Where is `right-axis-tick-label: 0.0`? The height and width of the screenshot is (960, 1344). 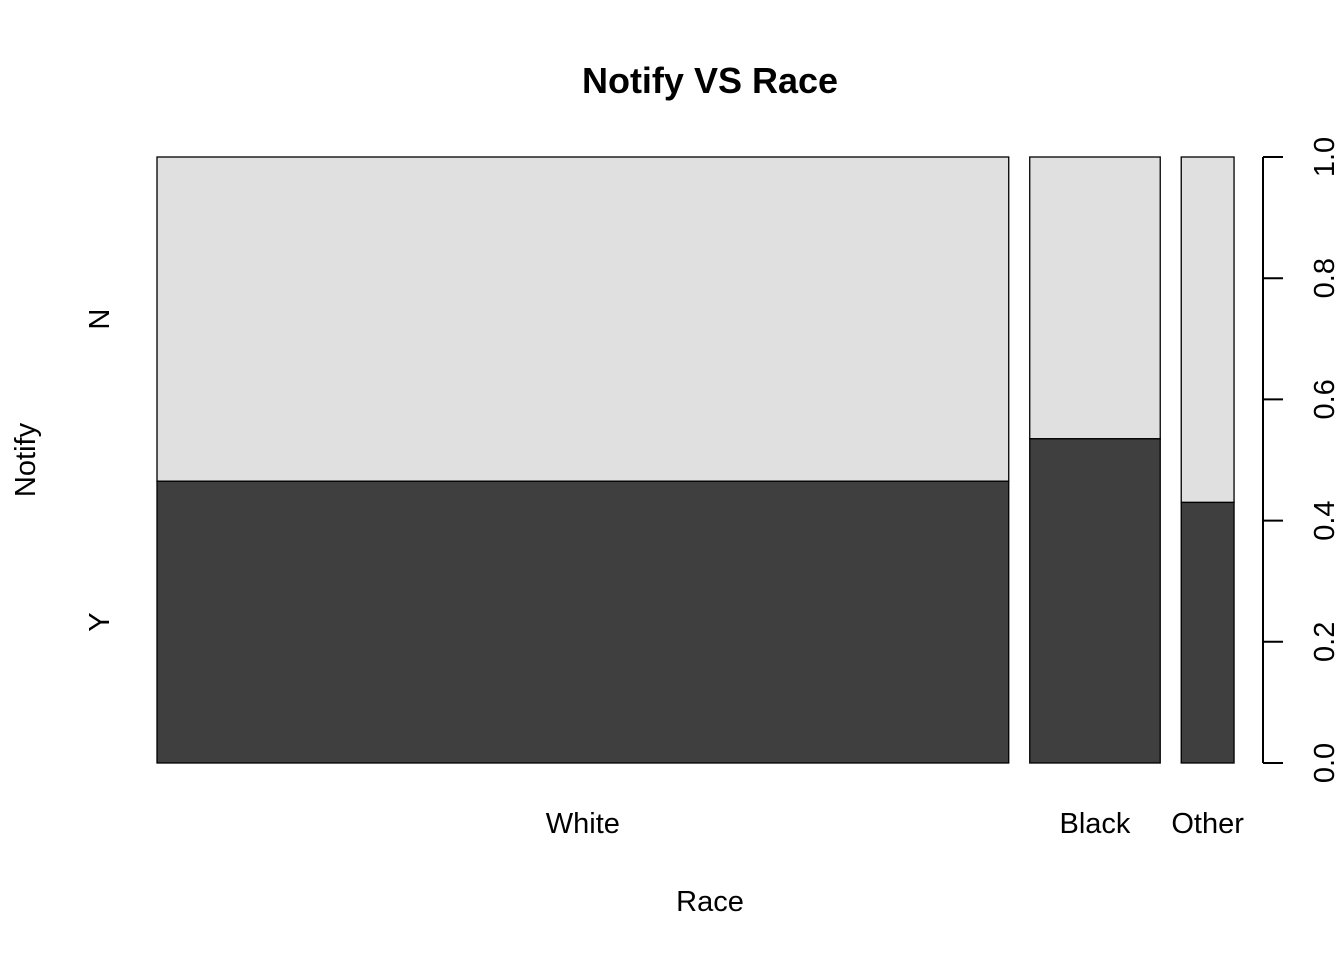 right-axis-tick-label: 0.0 is located at coordinates (1325, 763).